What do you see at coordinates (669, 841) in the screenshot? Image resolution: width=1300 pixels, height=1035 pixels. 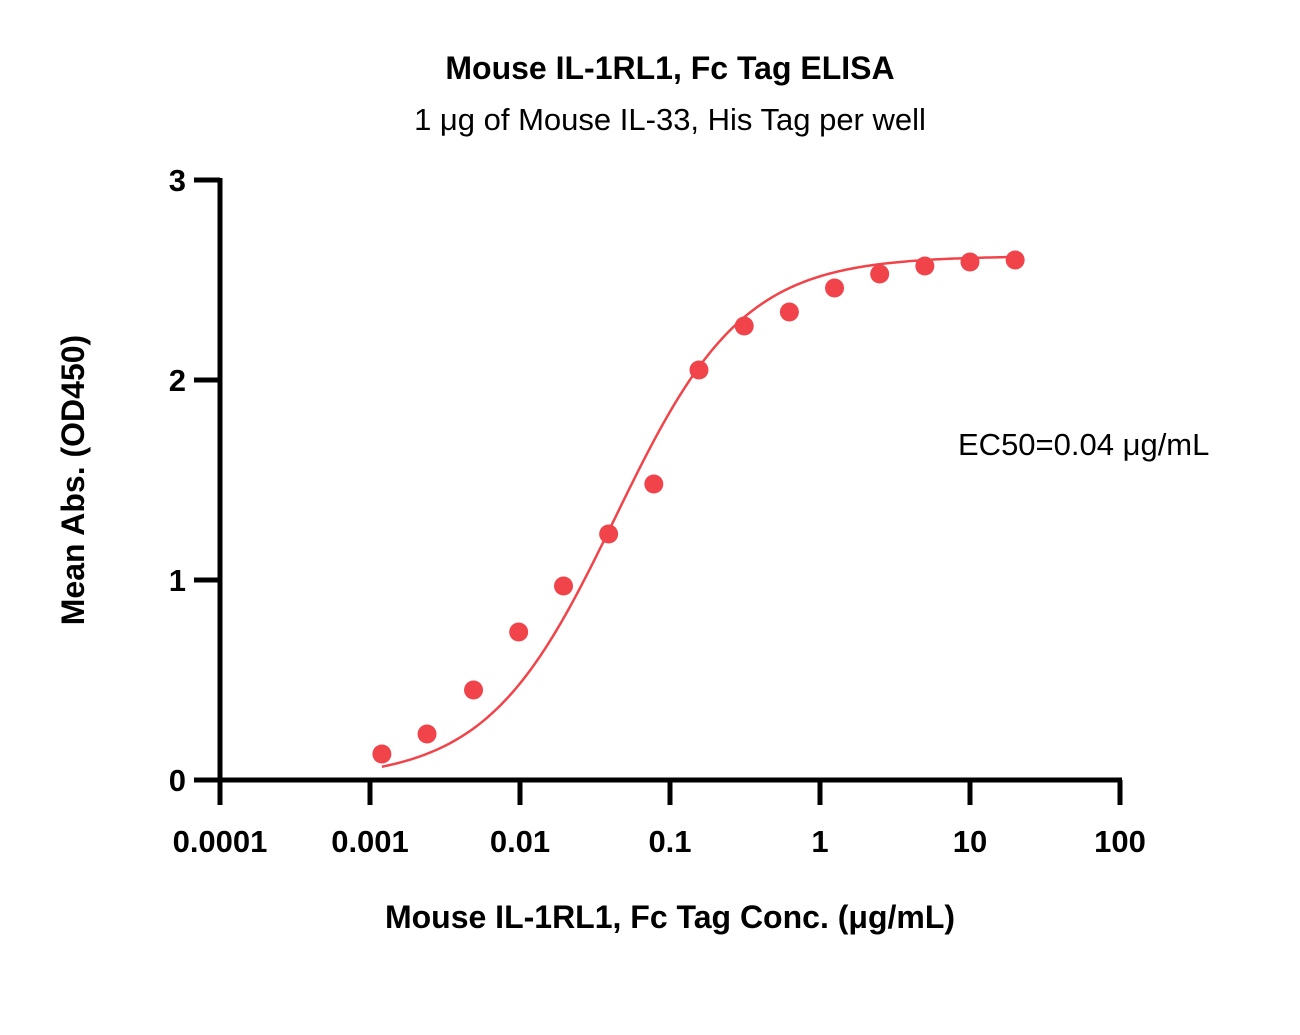 I see `x-tick-label: 0.1` at bounding box center [669, 841].